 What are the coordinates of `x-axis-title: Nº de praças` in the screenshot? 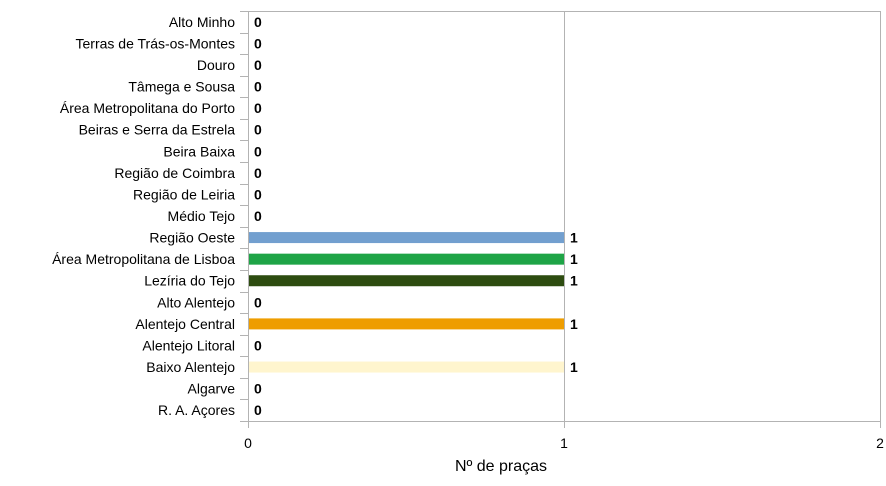 It's located at (501, 466).